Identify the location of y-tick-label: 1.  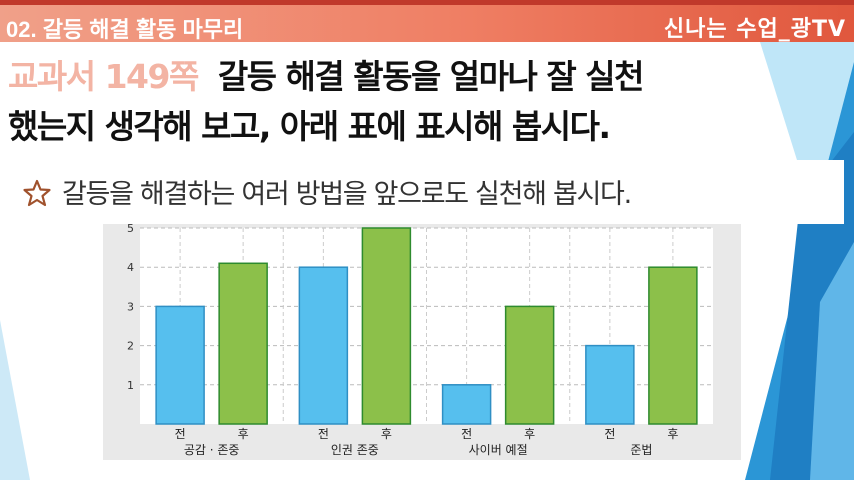
(130, 385).